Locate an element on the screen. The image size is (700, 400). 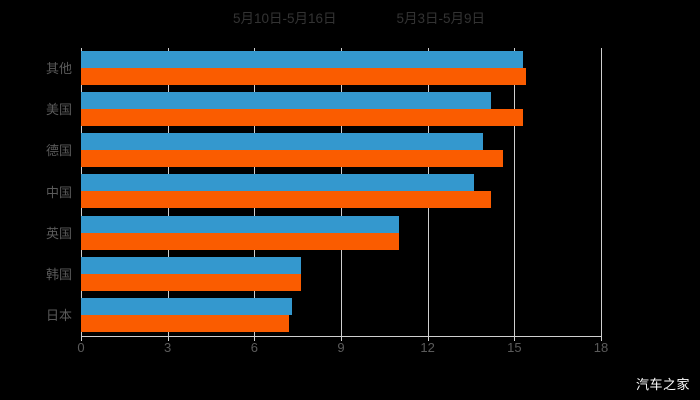
x-axis-label: 18 is located at coordinates (601, 347).